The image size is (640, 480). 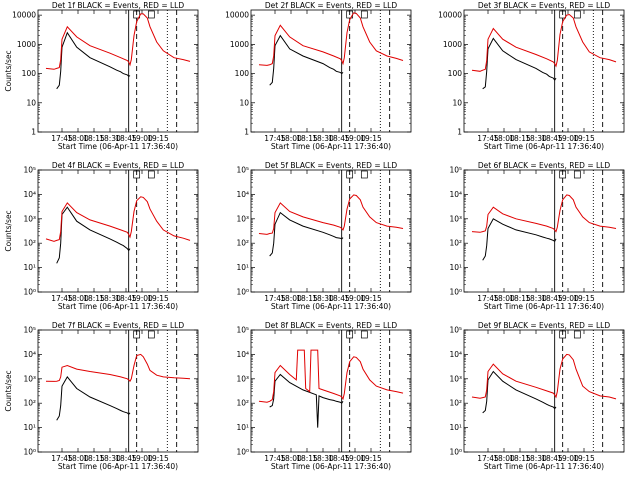 What do you see at coordinates (26, 44) in the screenshot?
I see `y-tick-label: 1000` at bounding box center [26, 44].